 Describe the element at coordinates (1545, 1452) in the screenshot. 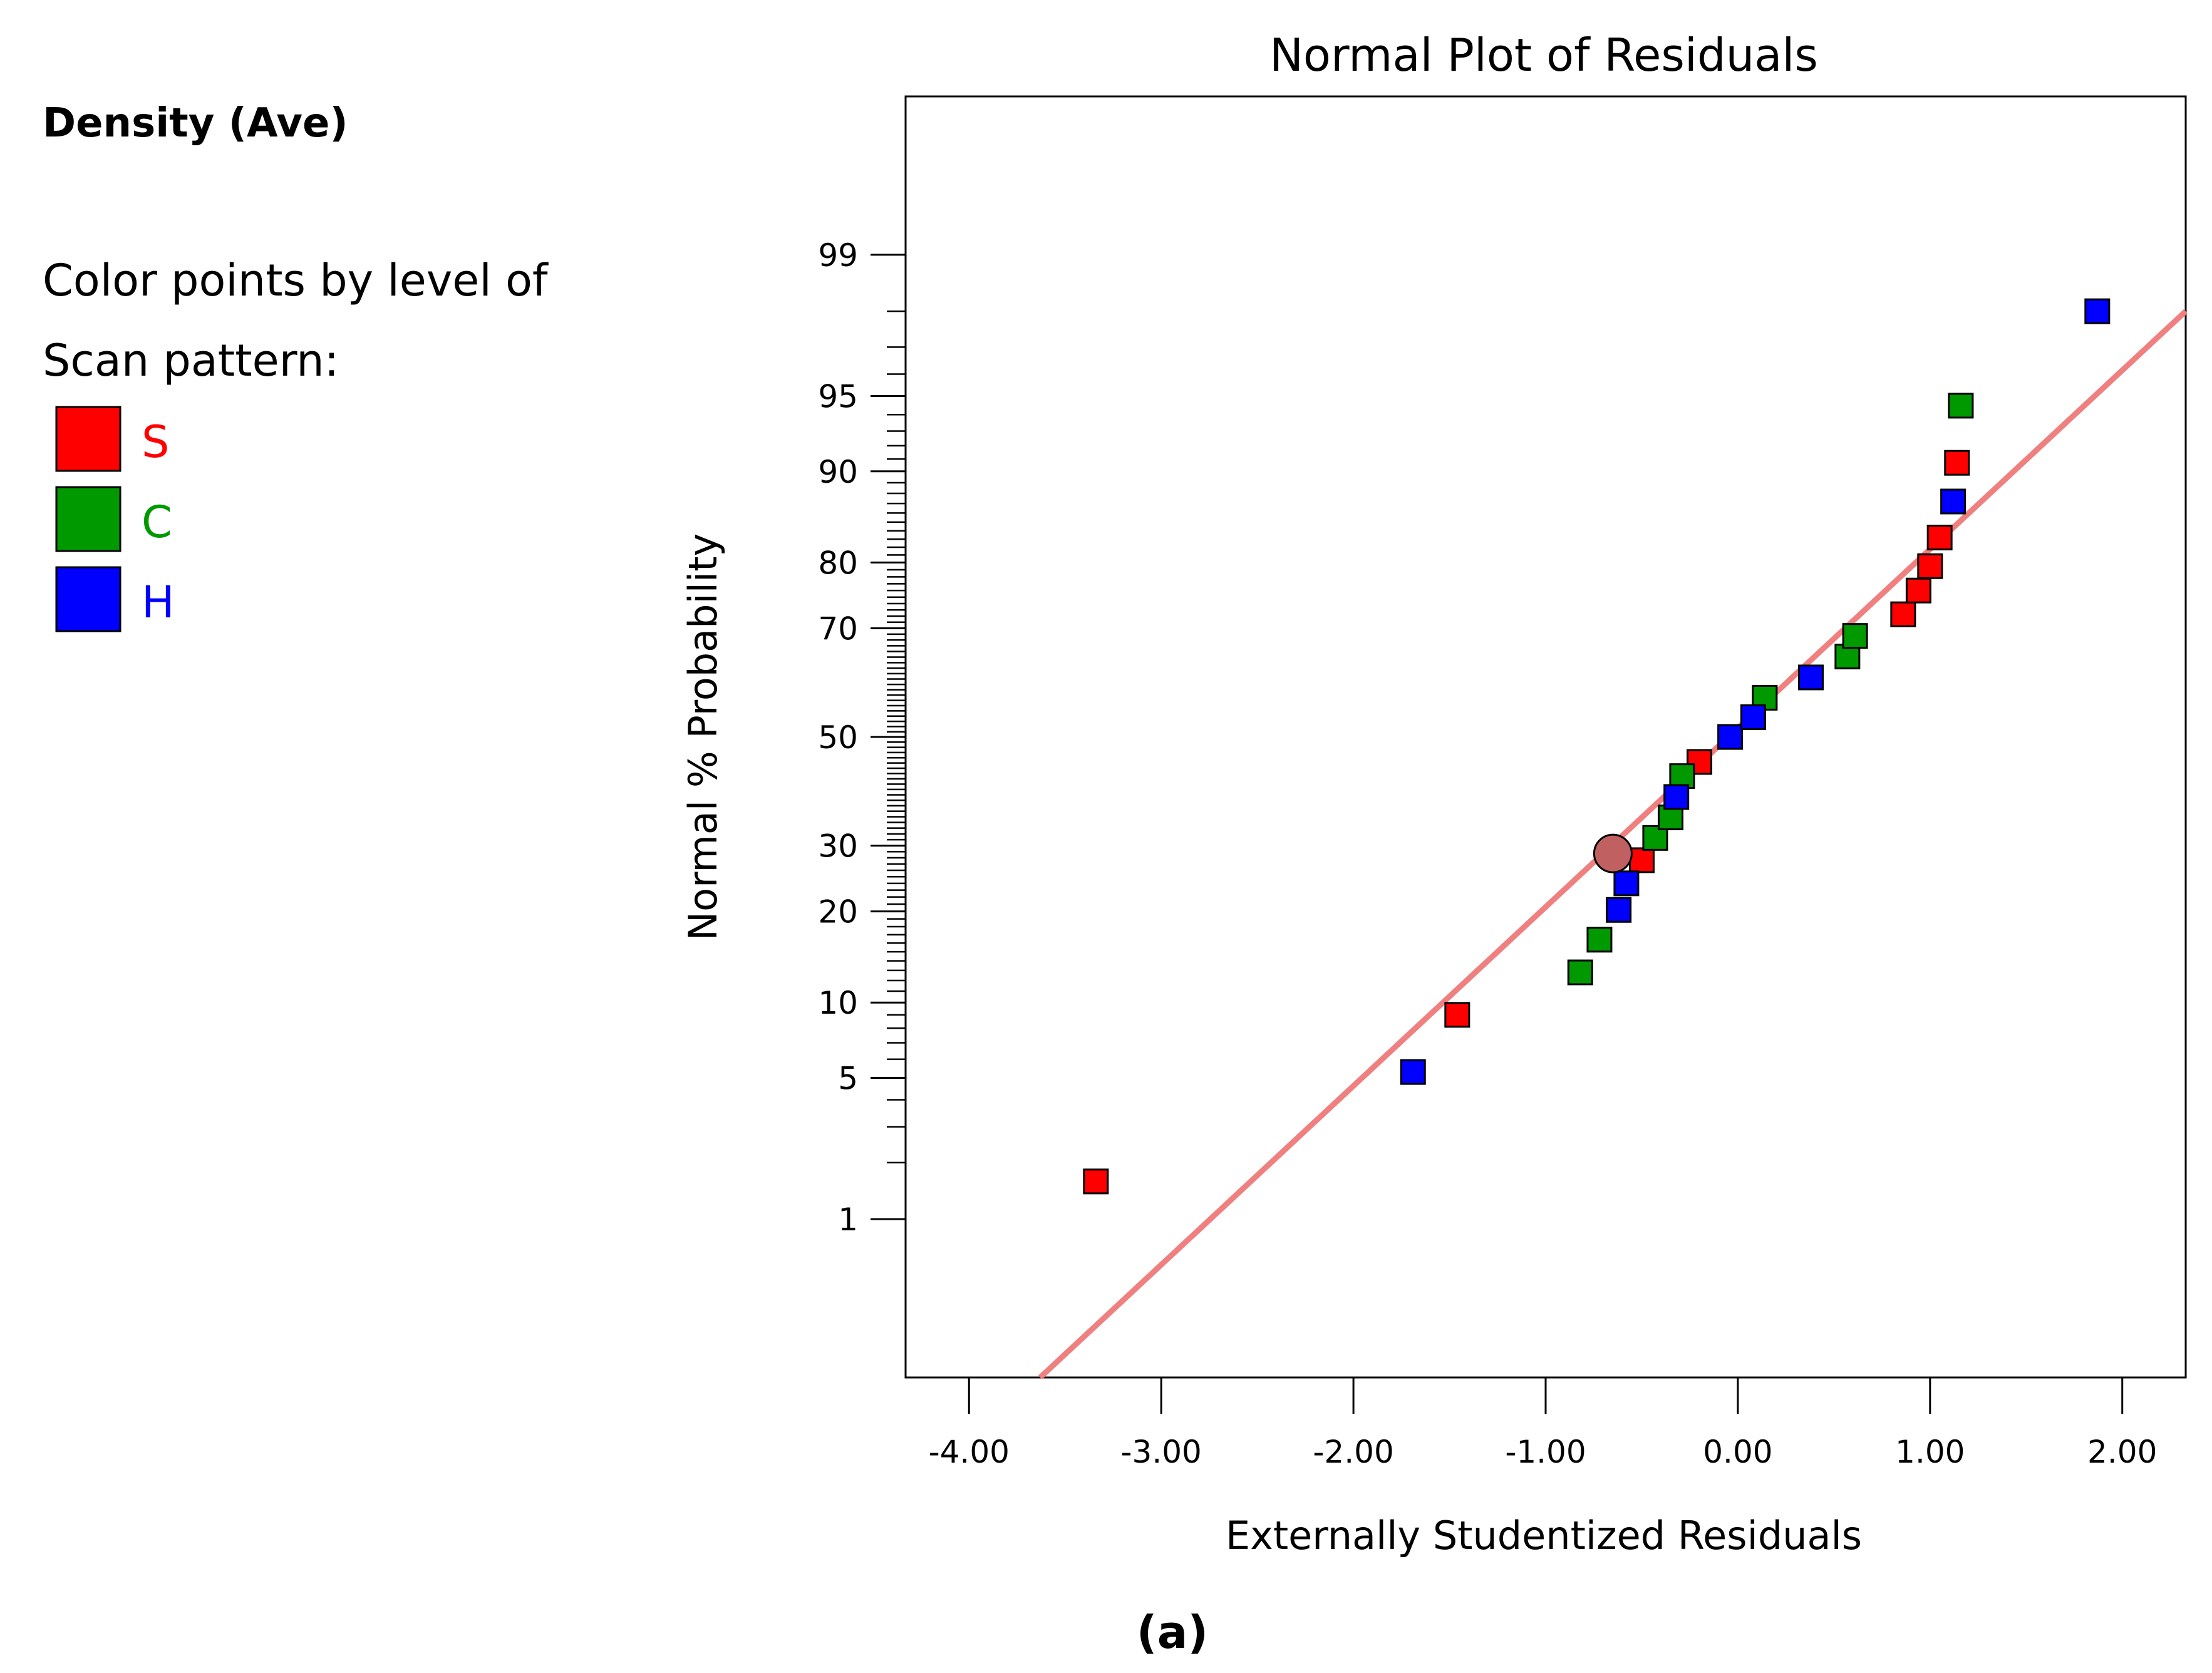

I see `x-tick-label: -1.00` at that location.